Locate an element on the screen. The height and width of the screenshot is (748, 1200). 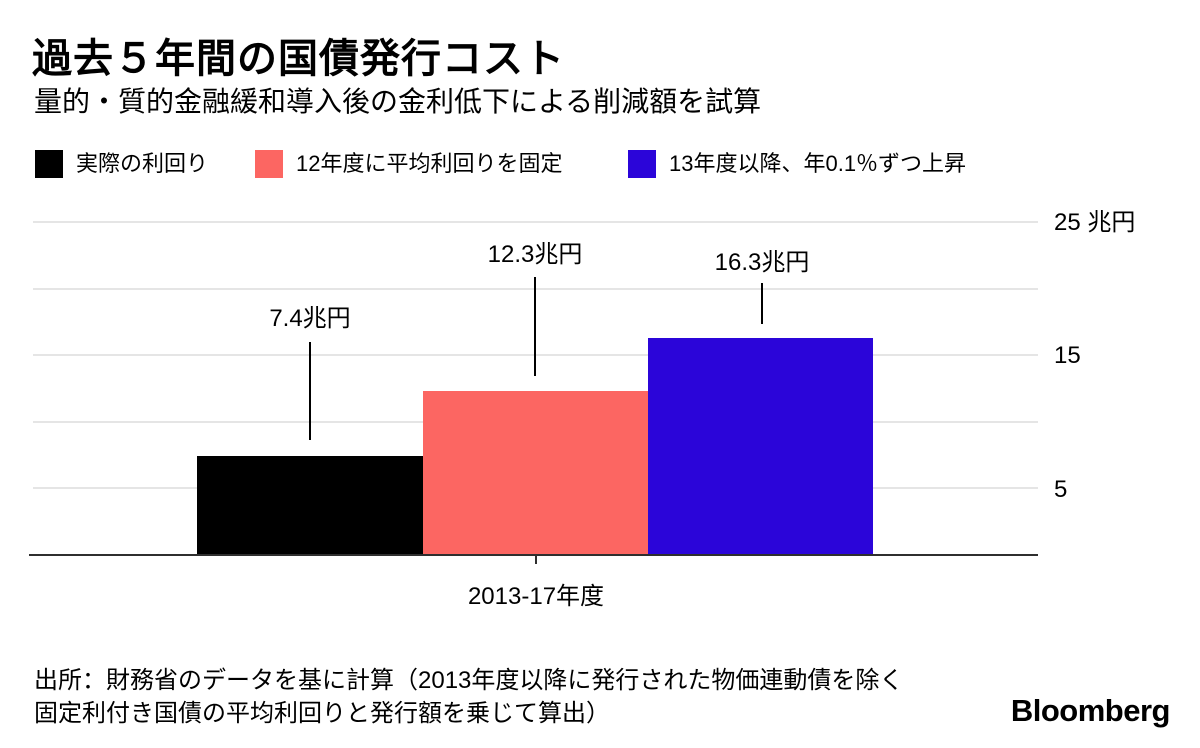
bloomberg-logo: Bloomberg is located at coordinates (1090, 710).